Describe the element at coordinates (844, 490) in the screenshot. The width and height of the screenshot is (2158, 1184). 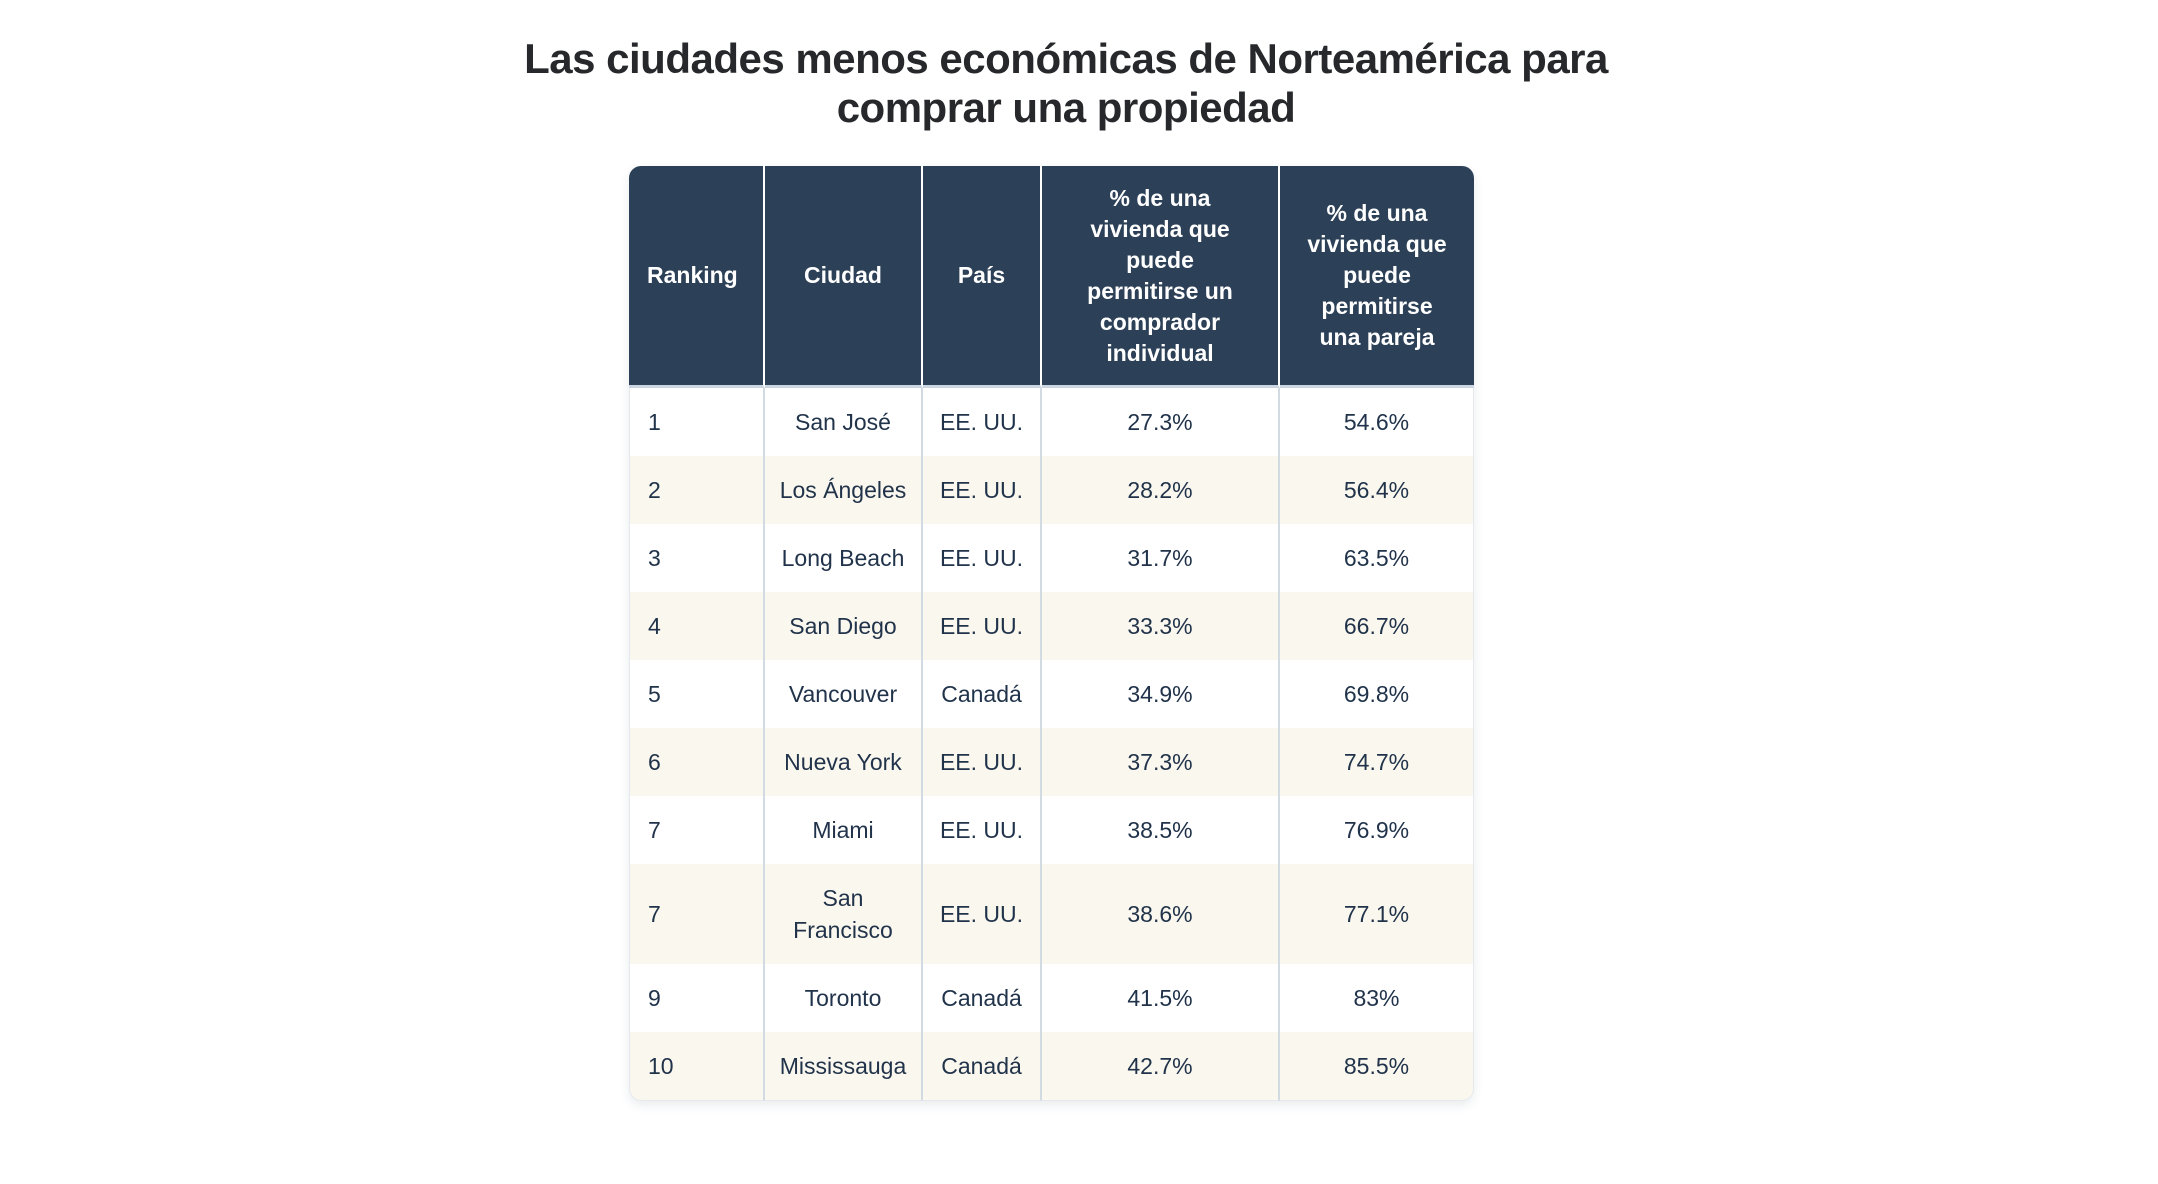
I see `city-cell: Los Ángeles` at that location.